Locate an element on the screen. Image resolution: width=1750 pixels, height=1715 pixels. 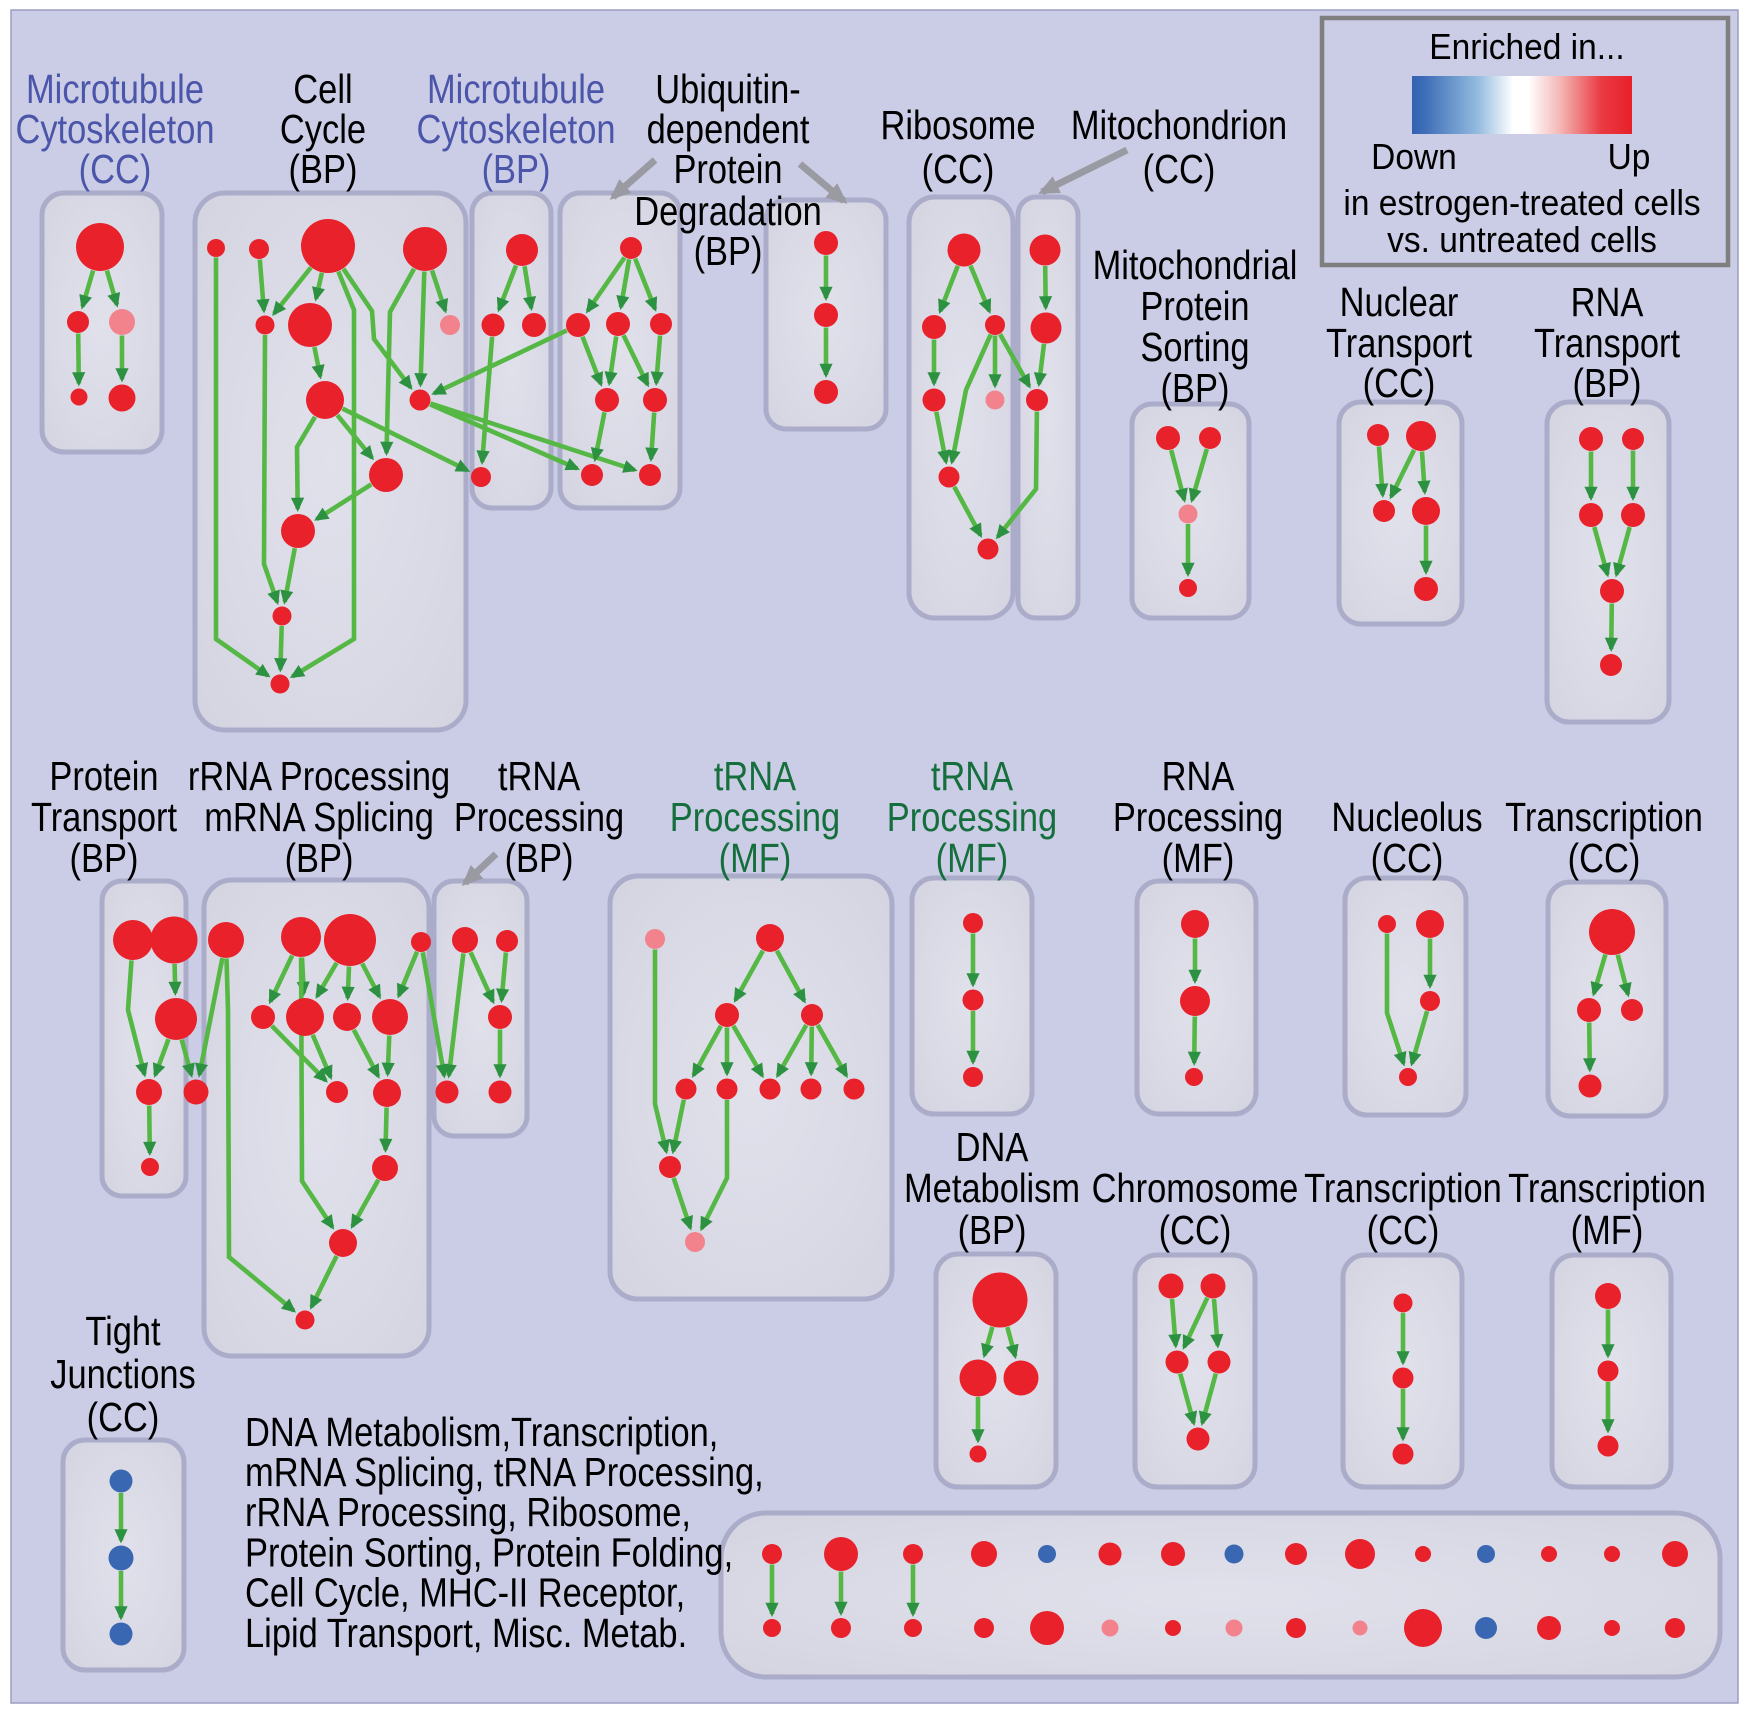
svg-text: Degradation is located at coordinates (728, 211).